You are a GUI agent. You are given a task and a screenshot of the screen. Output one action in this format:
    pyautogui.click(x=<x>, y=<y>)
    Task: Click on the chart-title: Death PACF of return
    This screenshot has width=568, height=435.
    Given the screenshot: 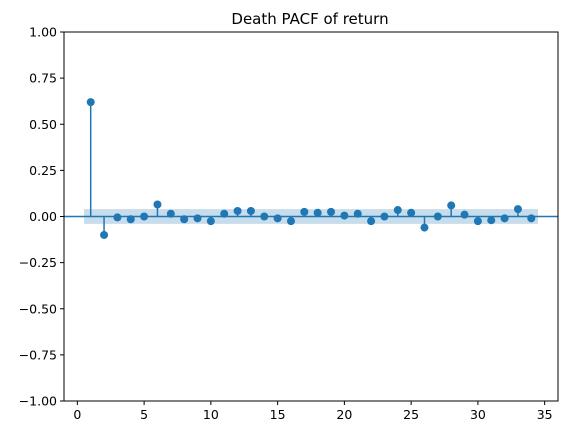 What is the action you would take?
    pyautogui.click(x=309, y=19)
    